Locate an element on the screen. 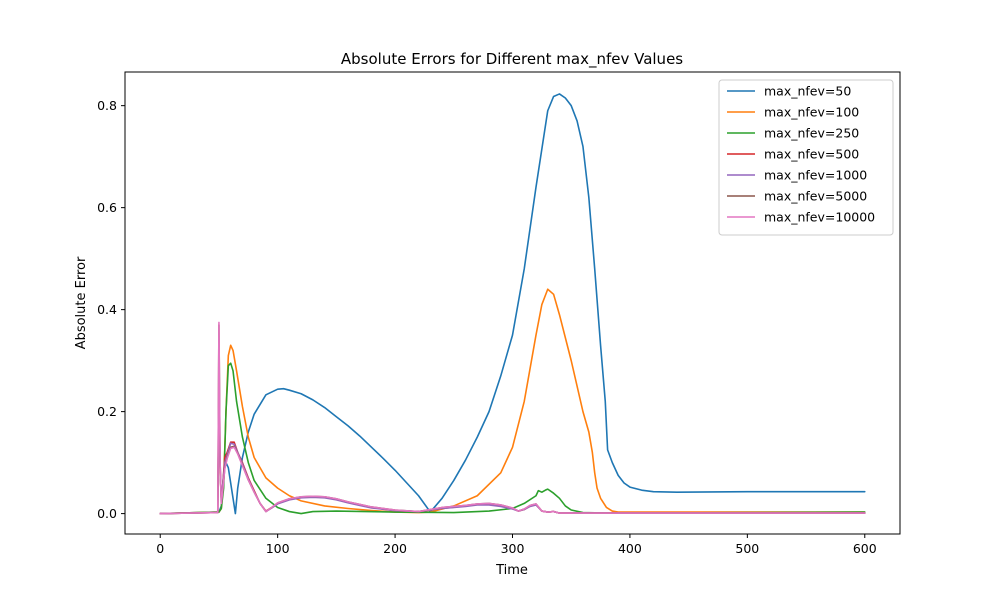  legend-label: max_nfev=10000 is located at coordinates (819, 217).